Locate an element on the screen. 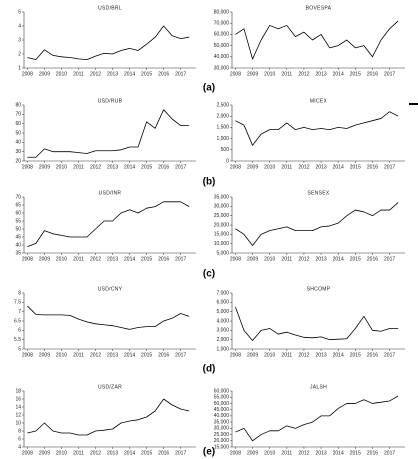 The width and height of the screenshot is (418, 459). y-tick-label: 25,000 is located at coordinates (222, 216).